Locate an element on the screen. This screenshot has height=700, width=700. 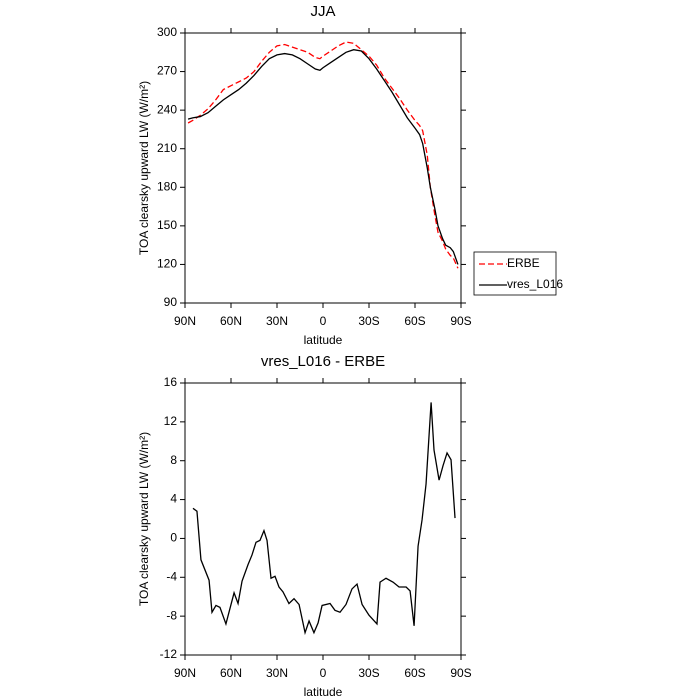
y-tick-label: 300 is located at coordinates (167, 32).